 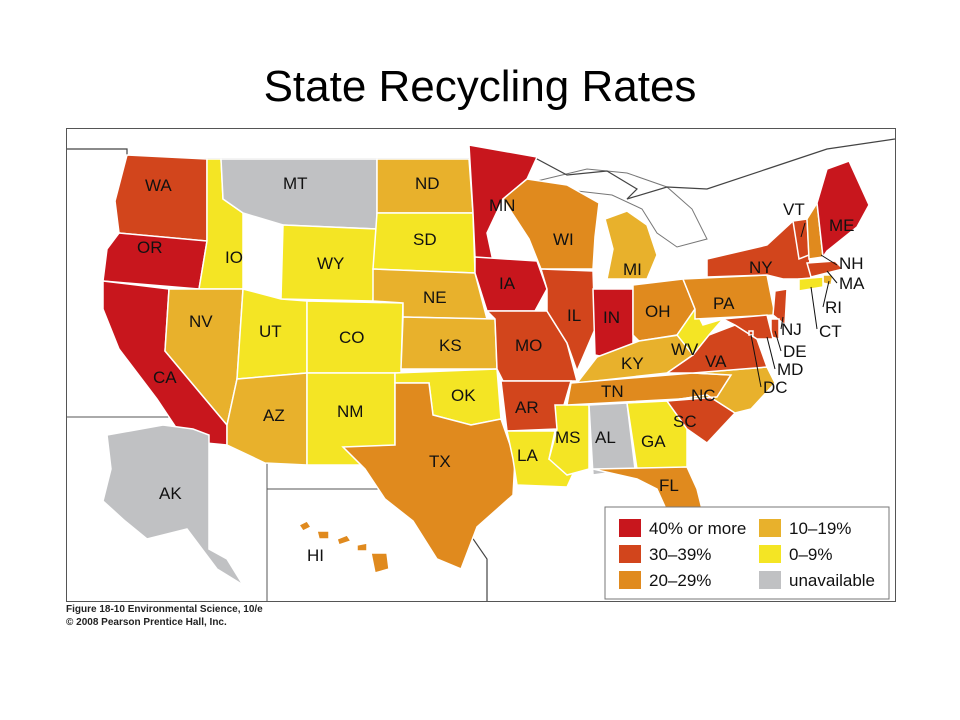 What do you see at coordinates (427, 183) in the screenshot?
I see `state-label-nd: ND` at bounding box center [427, 183].